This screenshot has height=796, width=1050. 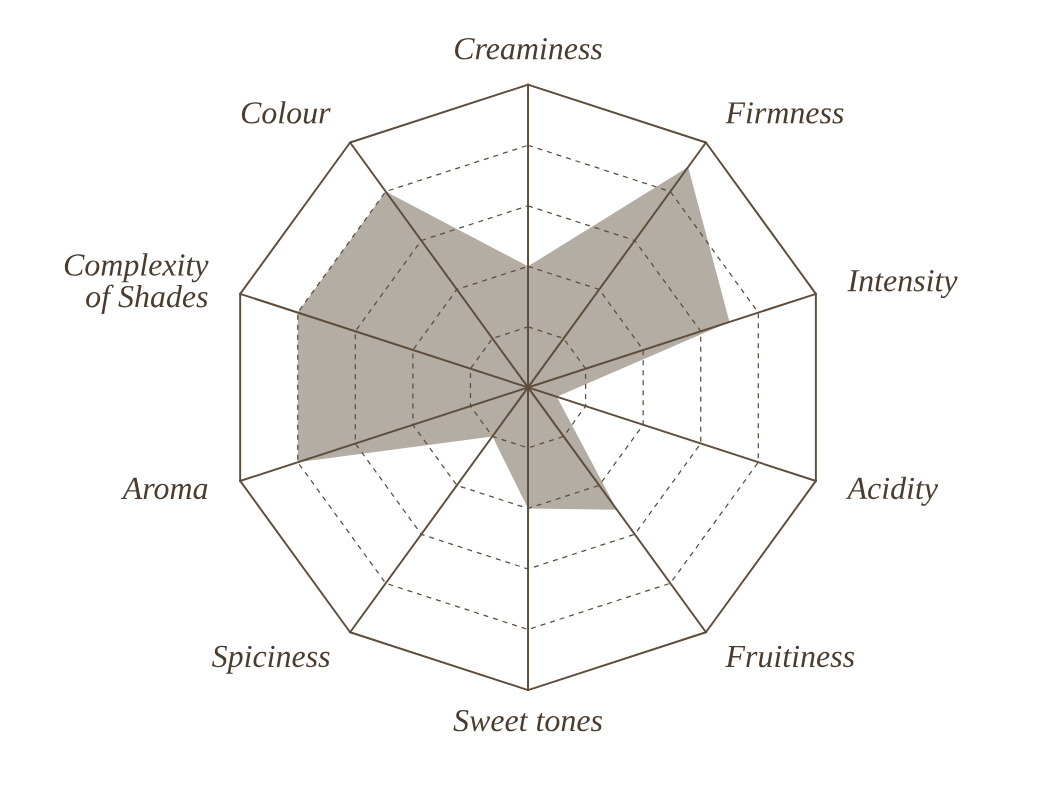 I want to click on spoke-label: Acidity, so click(x=892, y=491).